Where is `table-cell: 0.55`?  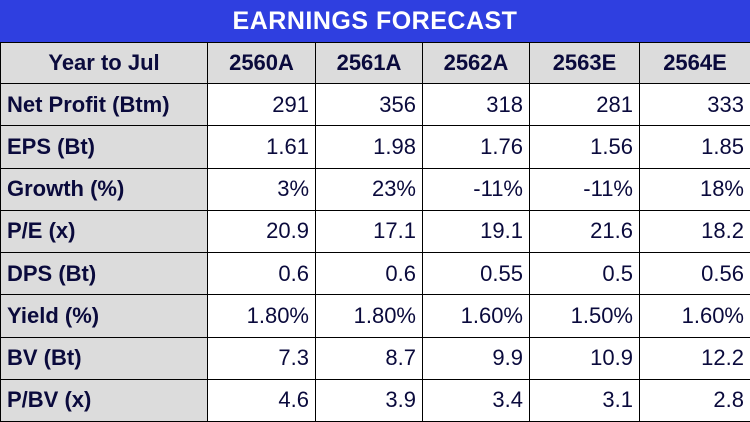 table-cell: 0.55 is located at coordinates (476, 273).